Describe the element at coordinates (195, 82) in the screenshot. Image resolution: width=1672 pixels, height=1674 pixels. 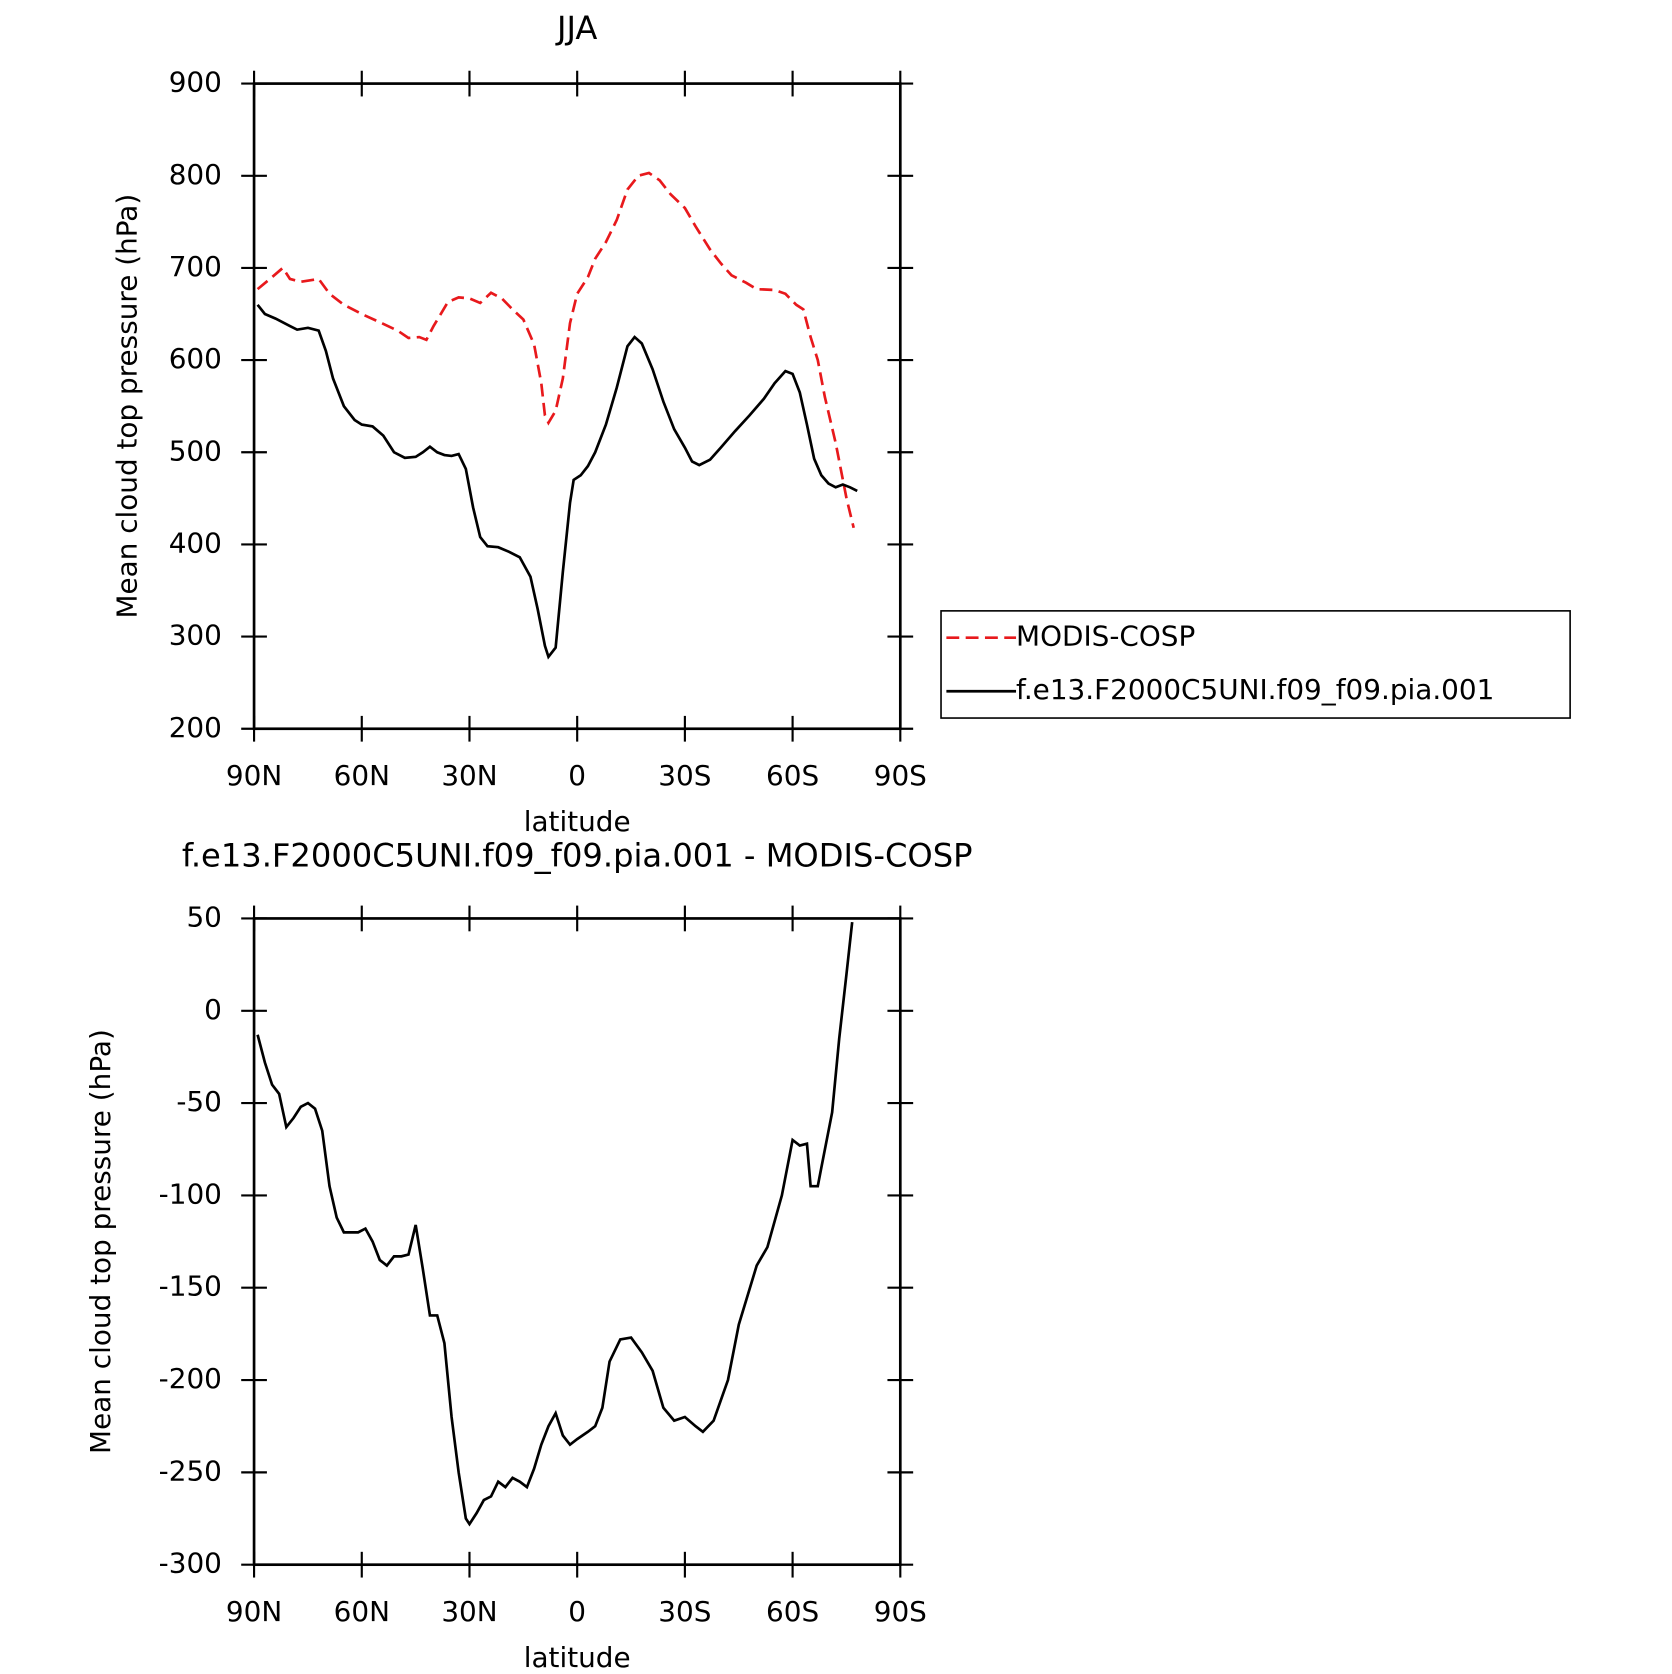
I see `y-tick-label: 900` at that location.